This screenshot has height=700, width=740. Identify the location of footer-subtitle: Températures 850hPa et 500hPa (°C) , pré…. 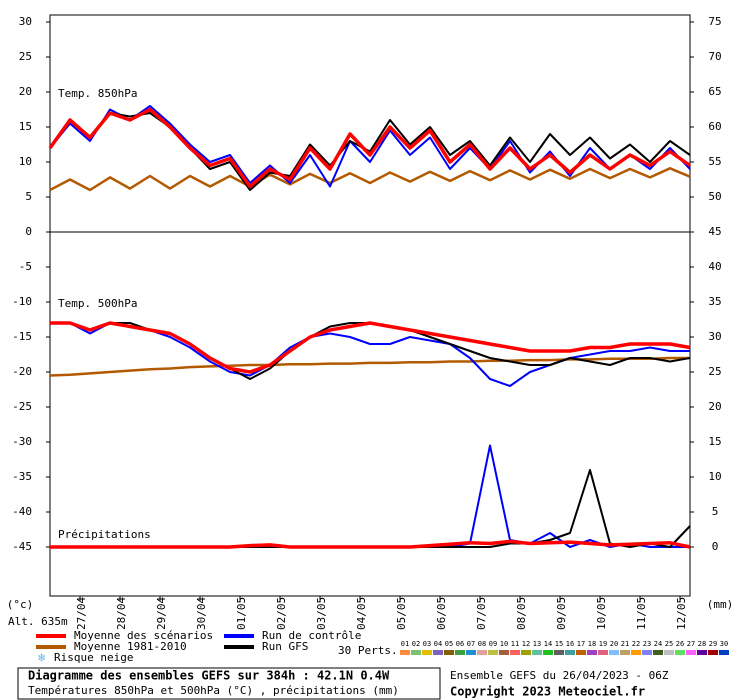
(213, 690).